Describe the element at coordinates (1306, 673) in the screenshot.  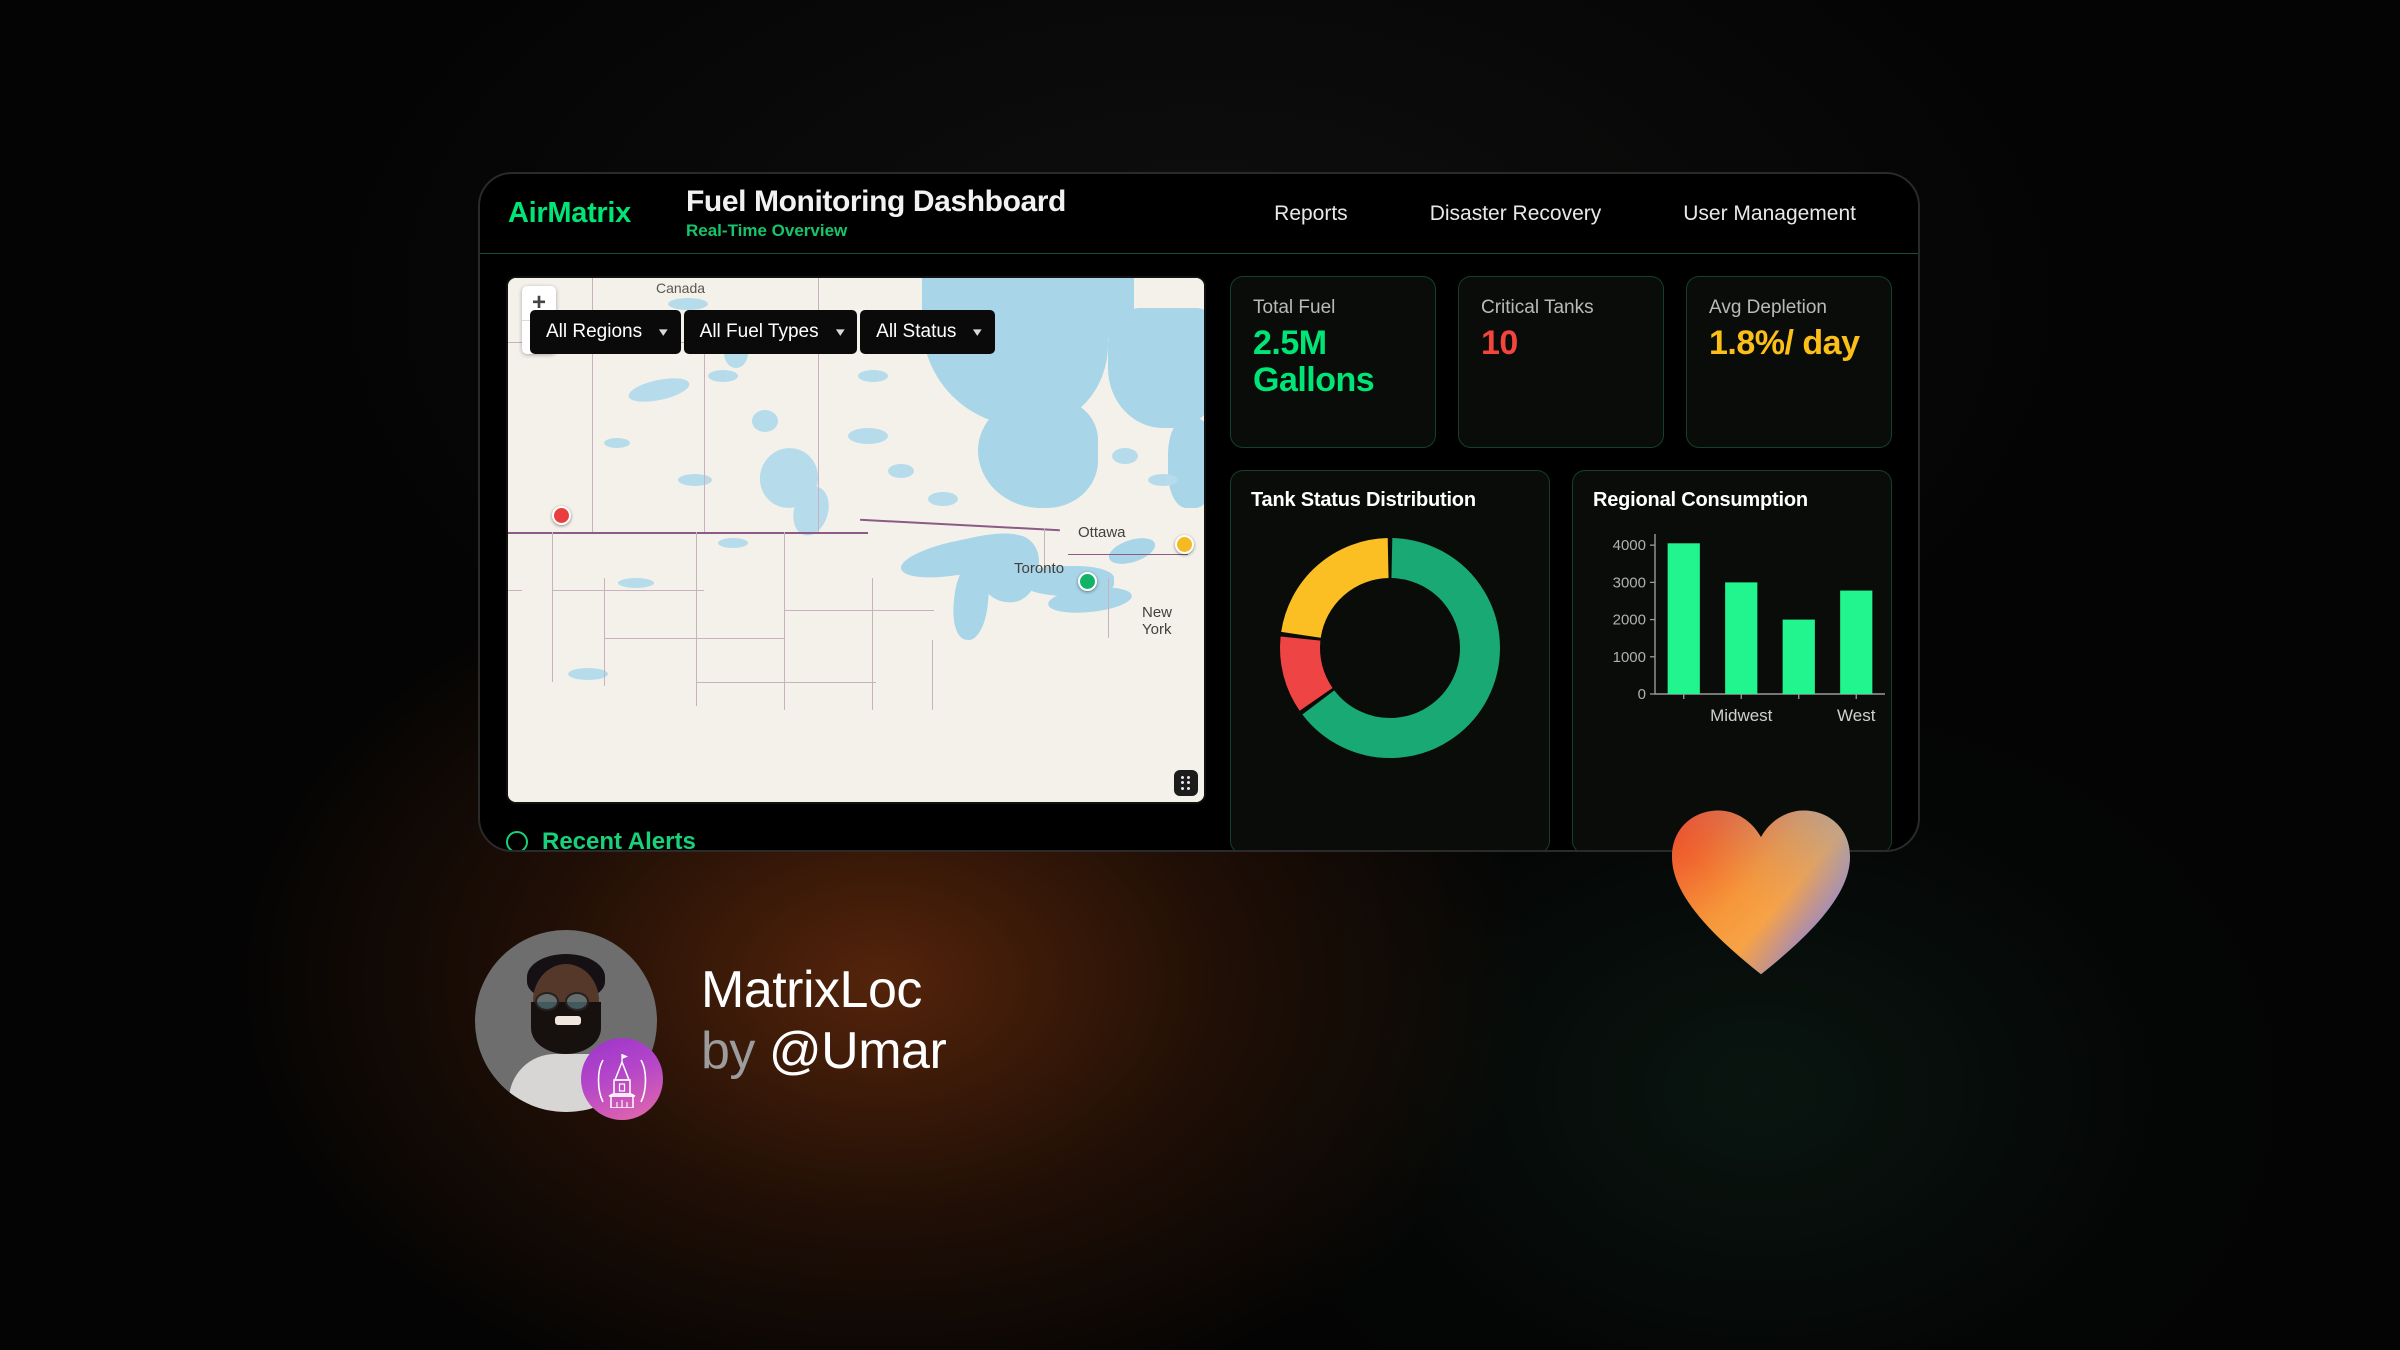
I see `donut-slice-critical` at that location.